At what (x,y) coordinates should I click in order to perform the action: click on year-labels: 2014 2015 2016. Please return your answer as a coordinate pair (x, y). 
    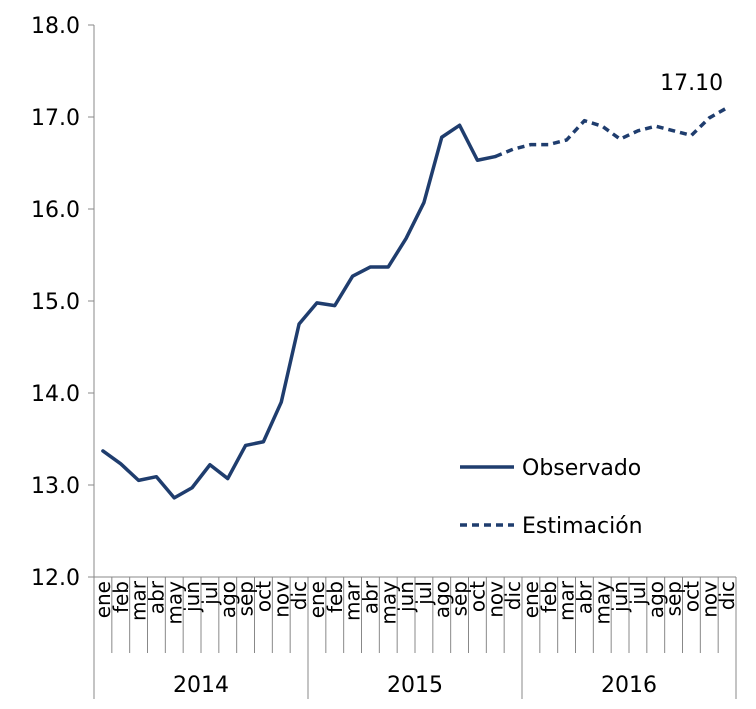
    Looking at the image, I should click on (415, 685).